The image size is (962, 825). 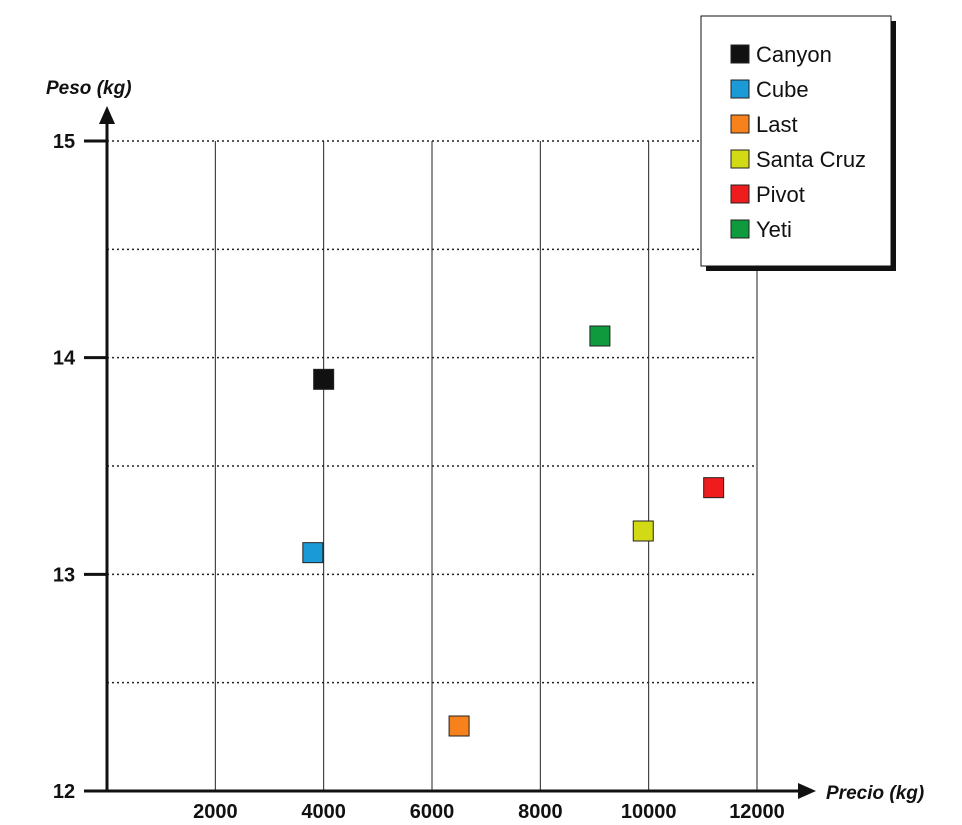 What do you see at coordinates (313, 553) in the screenshot?
I see `data-point-cube` at bounding box center [313, 553].